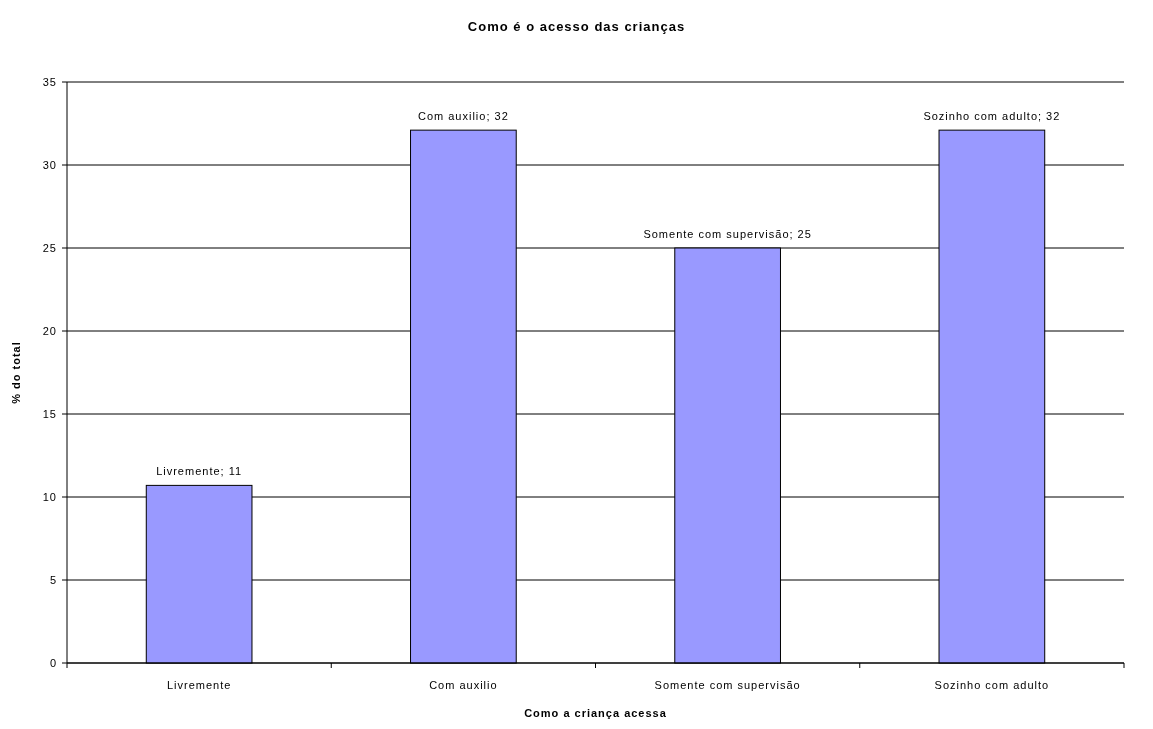 This screenshot has width=1153, height=729. I want to click on y-tick-label: 15, so click(49, 413).